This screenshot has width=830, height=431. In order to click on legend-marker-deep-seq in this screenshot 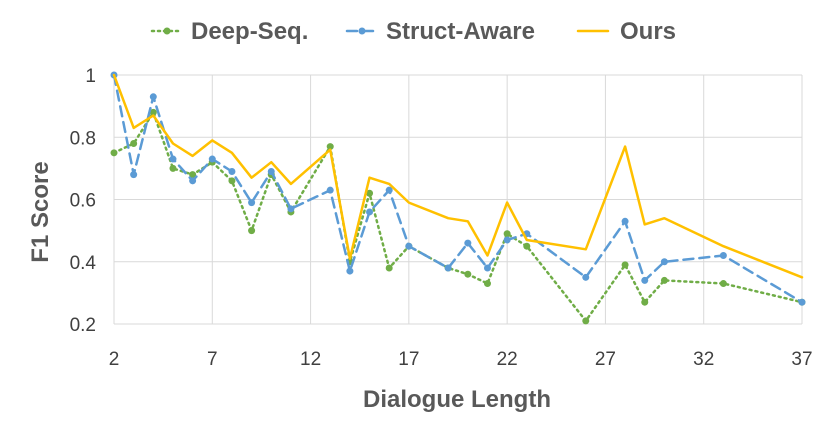, I will do `click(167, 31)`.